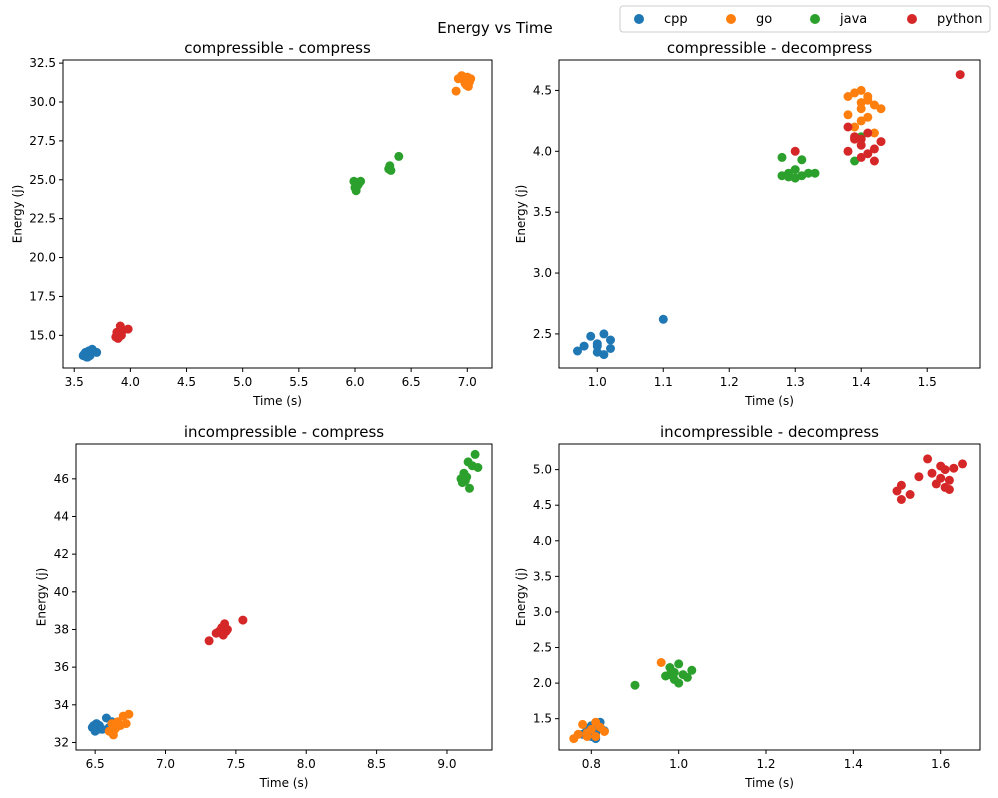  I want to click on p1-title: compressible - decompress, so click(769, 48).